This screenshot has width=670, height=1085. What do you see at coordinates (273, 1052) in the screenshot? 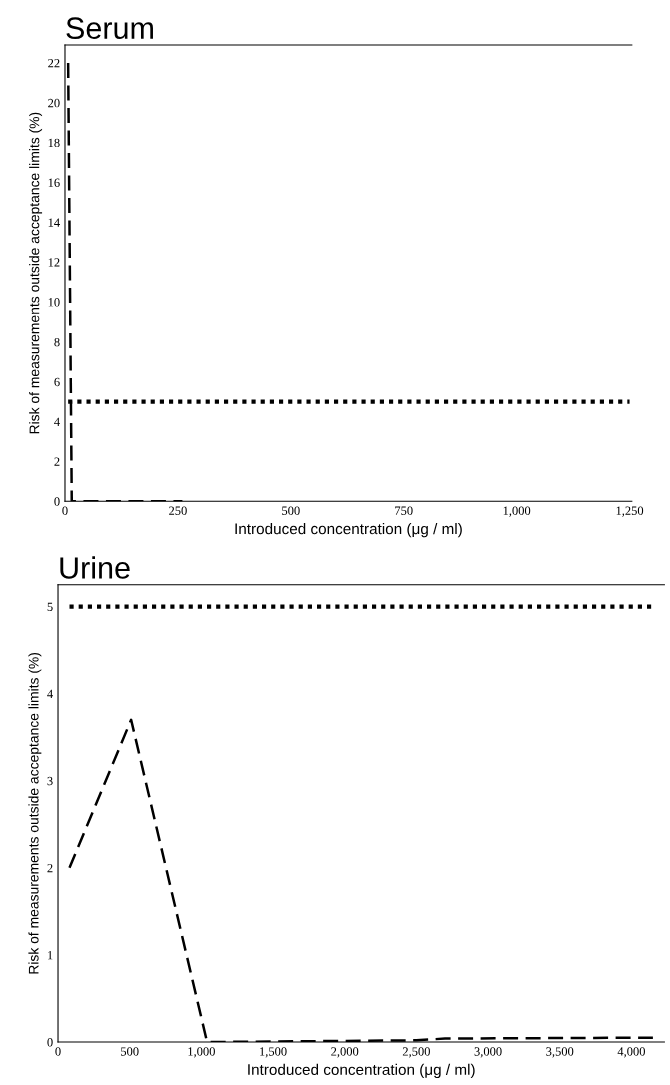
I see `x-tick-label: 1,500` at bounding box center [273, 1052].